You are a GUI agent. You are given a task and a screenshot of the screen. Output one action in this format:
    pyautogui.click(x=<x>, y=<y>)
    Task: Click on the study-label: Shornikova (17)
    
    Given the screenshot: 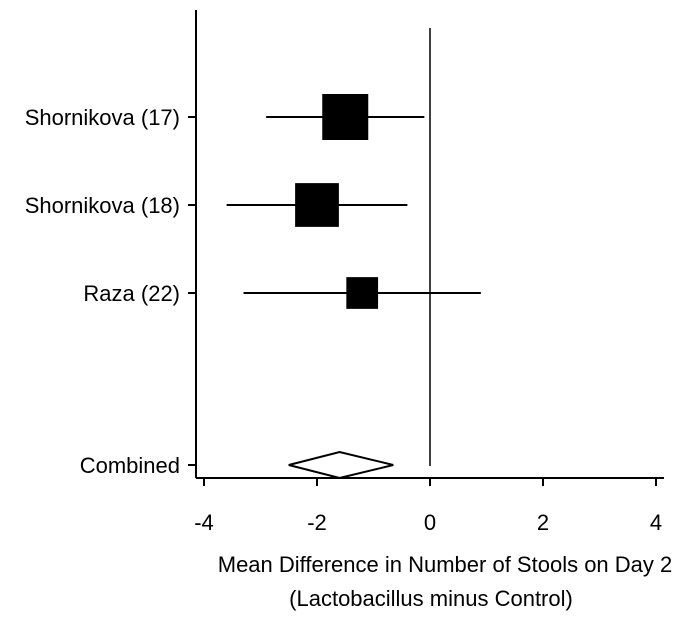 What is the action you would take?
    pyautogui.click(x=102, y=117)
    